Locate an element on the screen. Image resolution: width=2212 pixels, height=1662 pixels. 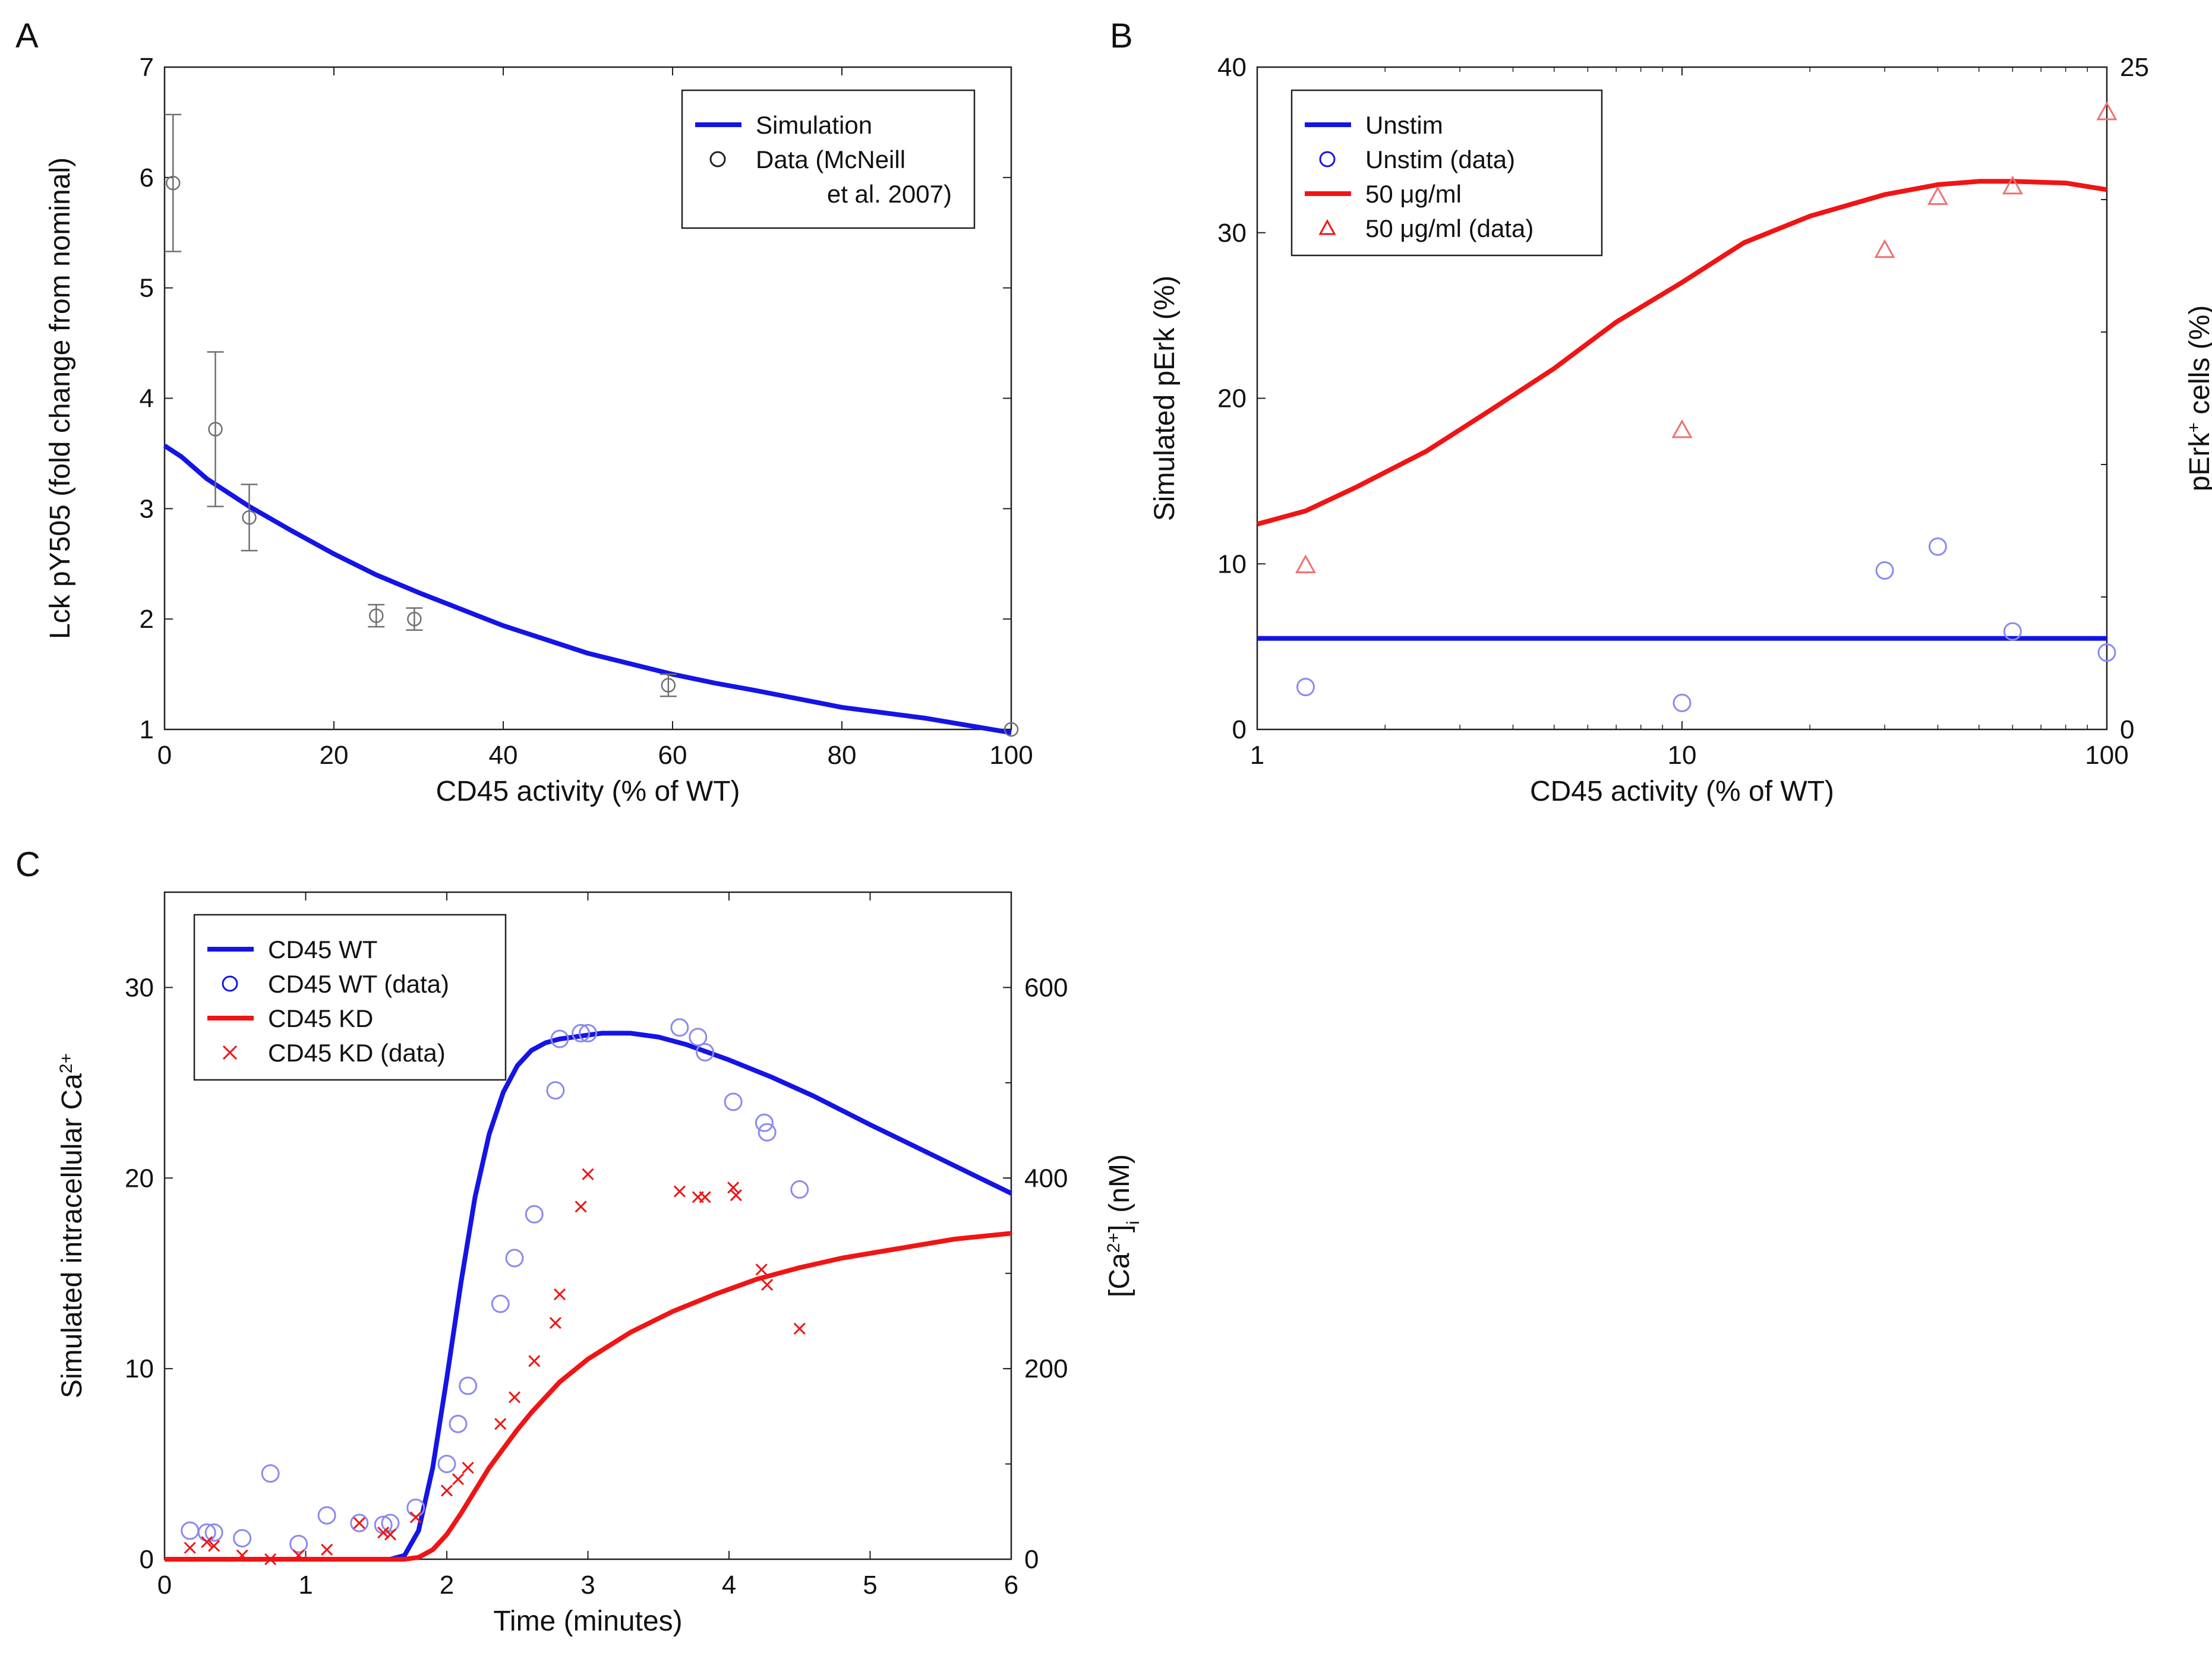
y-tick-label: 2 is located at coordinates (147, 619).